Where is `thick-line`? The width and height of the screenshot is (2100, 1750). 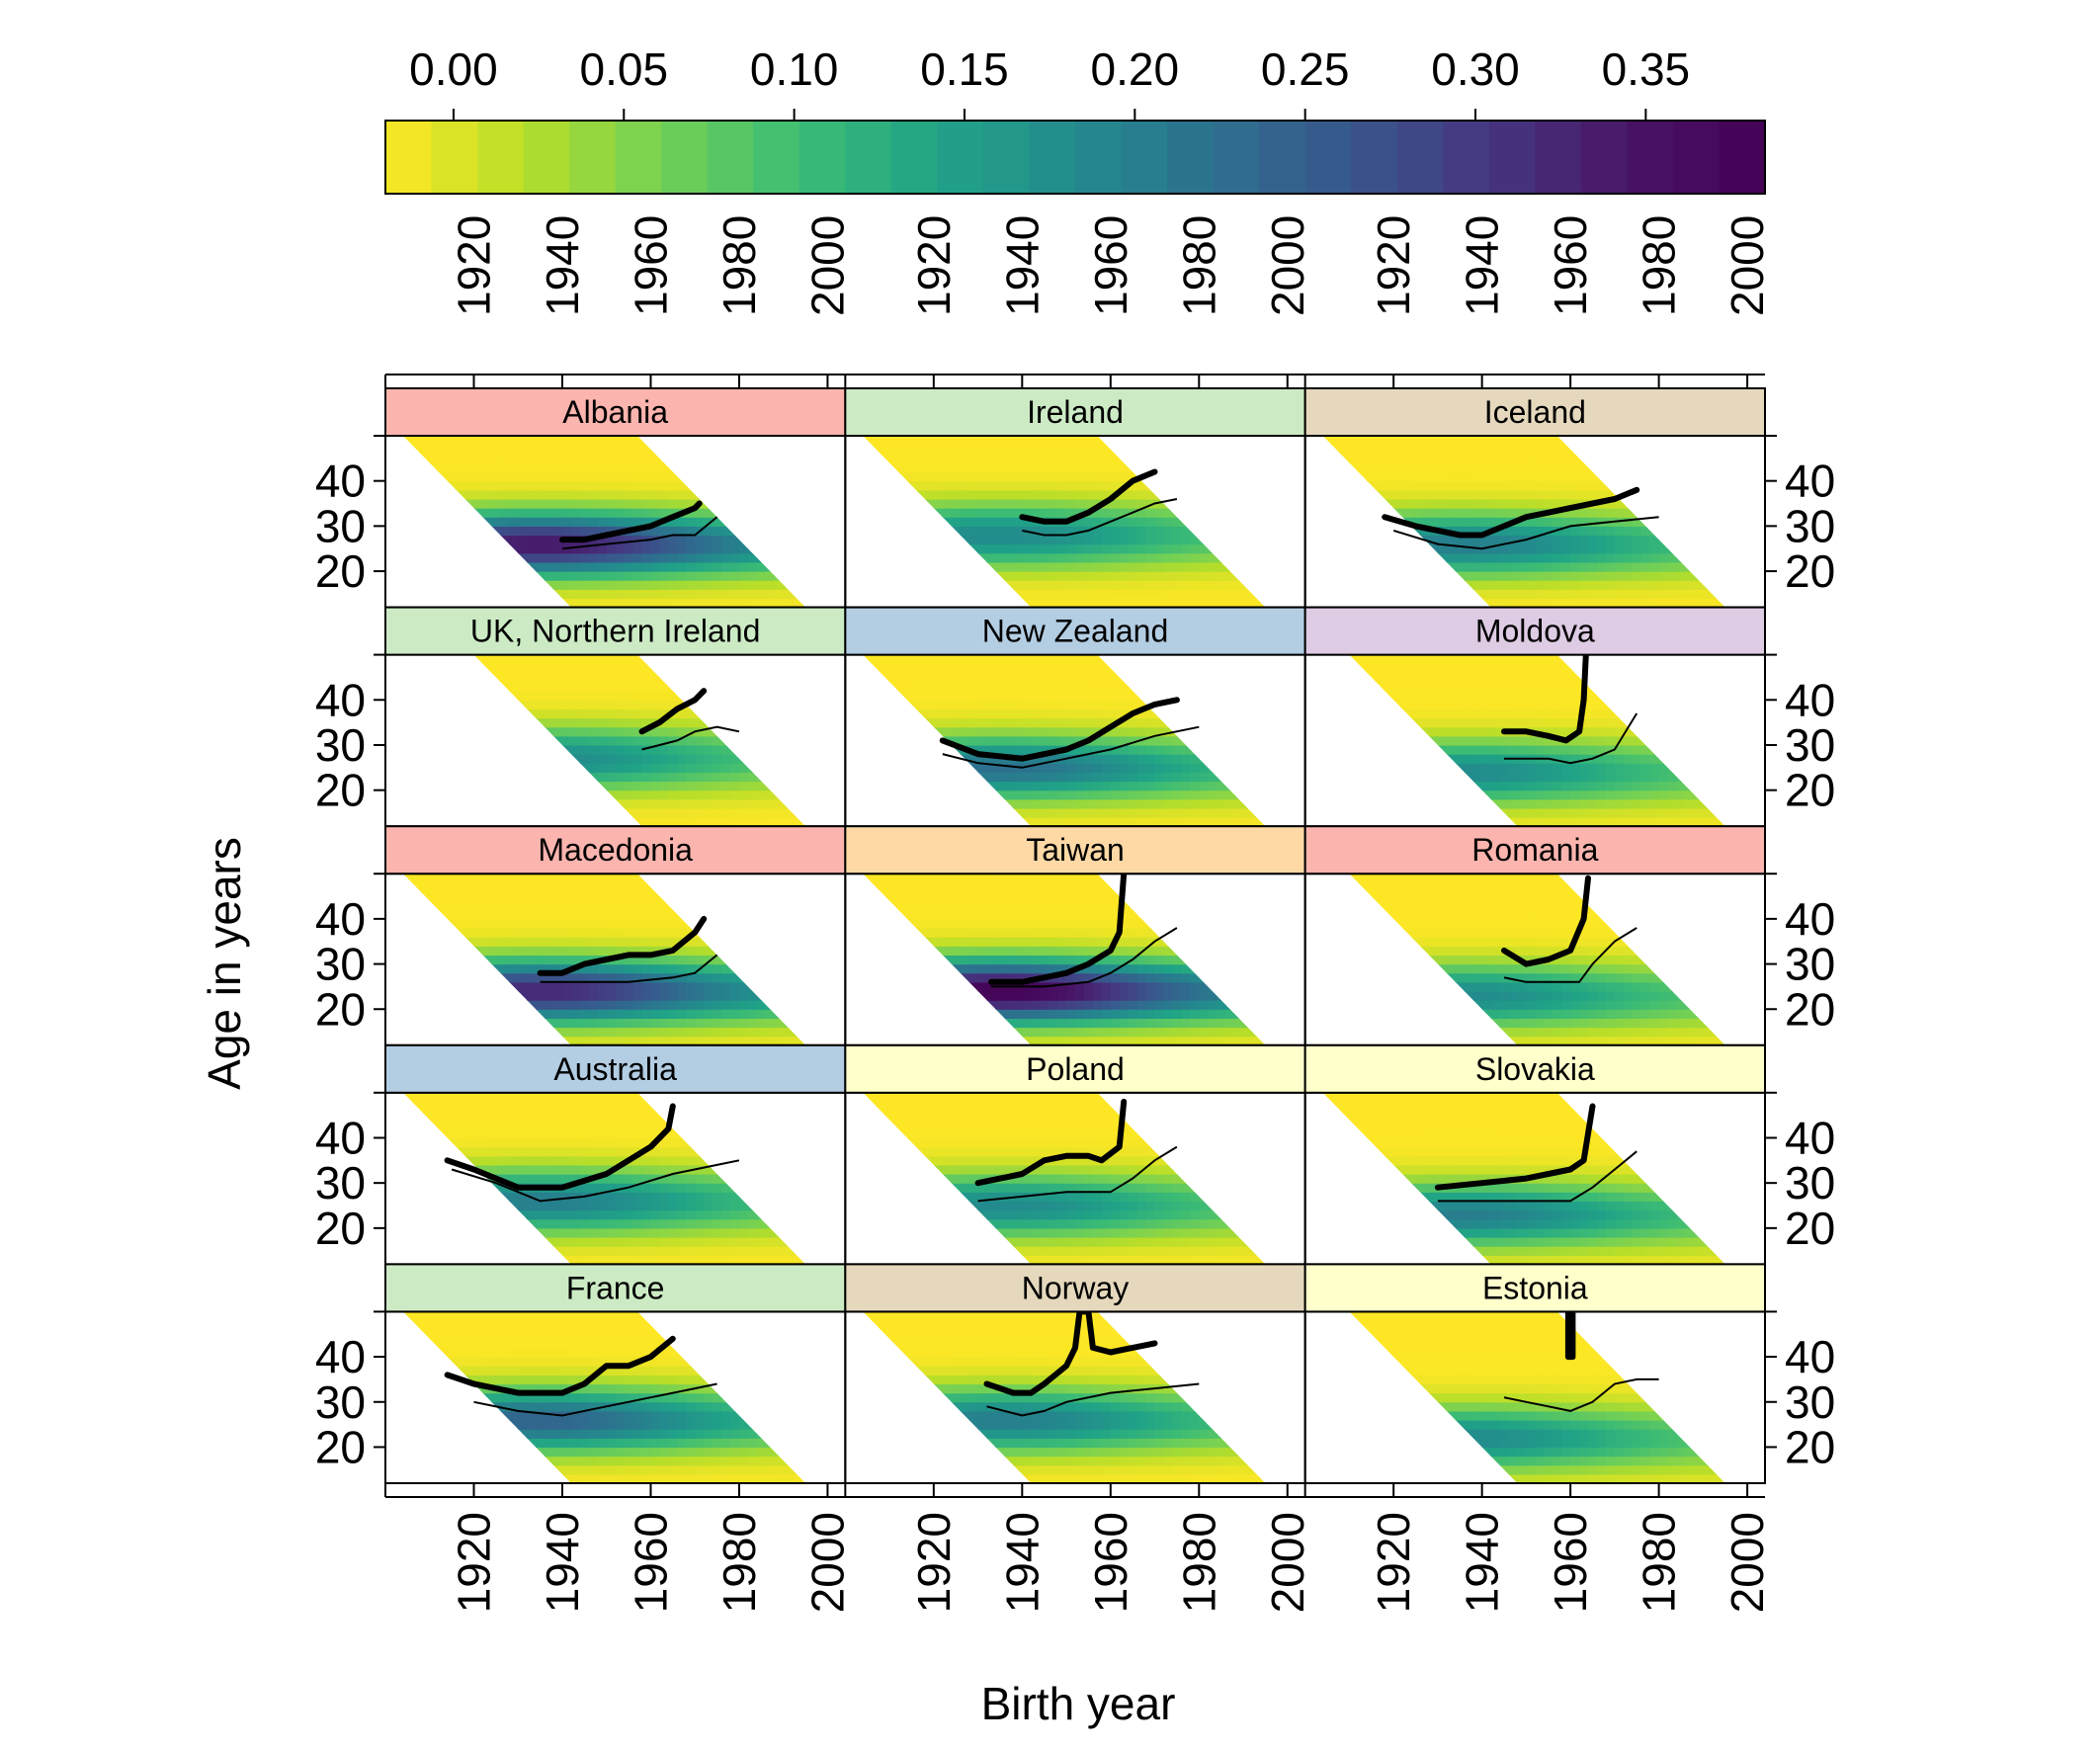
thick-line is located at coordinates (1511, 512).